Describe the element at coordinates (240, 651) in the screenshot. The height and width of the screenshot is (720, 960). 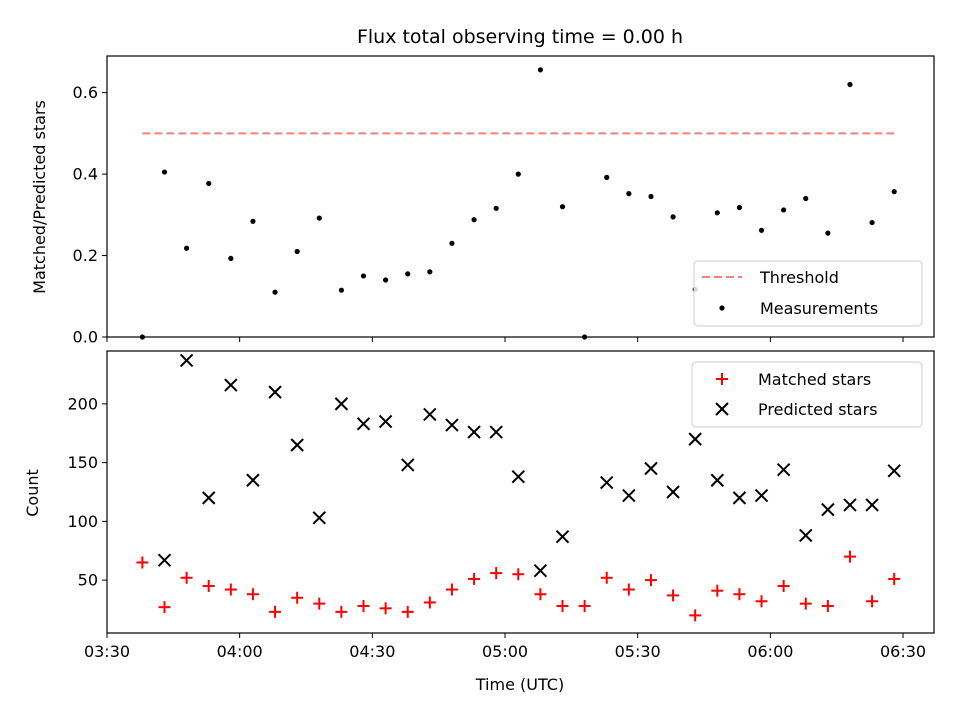
I see `x-tick-label: 04:00` at that location.